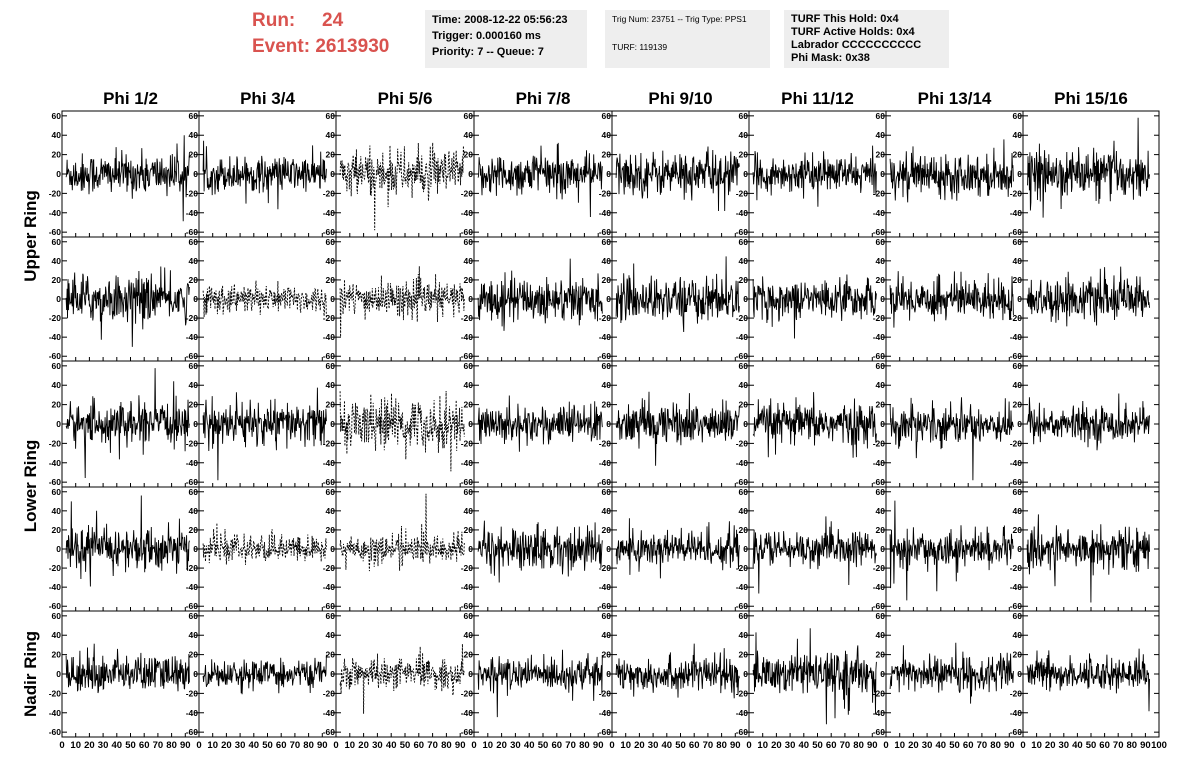  What do you see at coordinates (845, 19) in the screenshot?
I see `turf-hold-line: TURF This Hold: 0x4` at bounding box center [845, 19].